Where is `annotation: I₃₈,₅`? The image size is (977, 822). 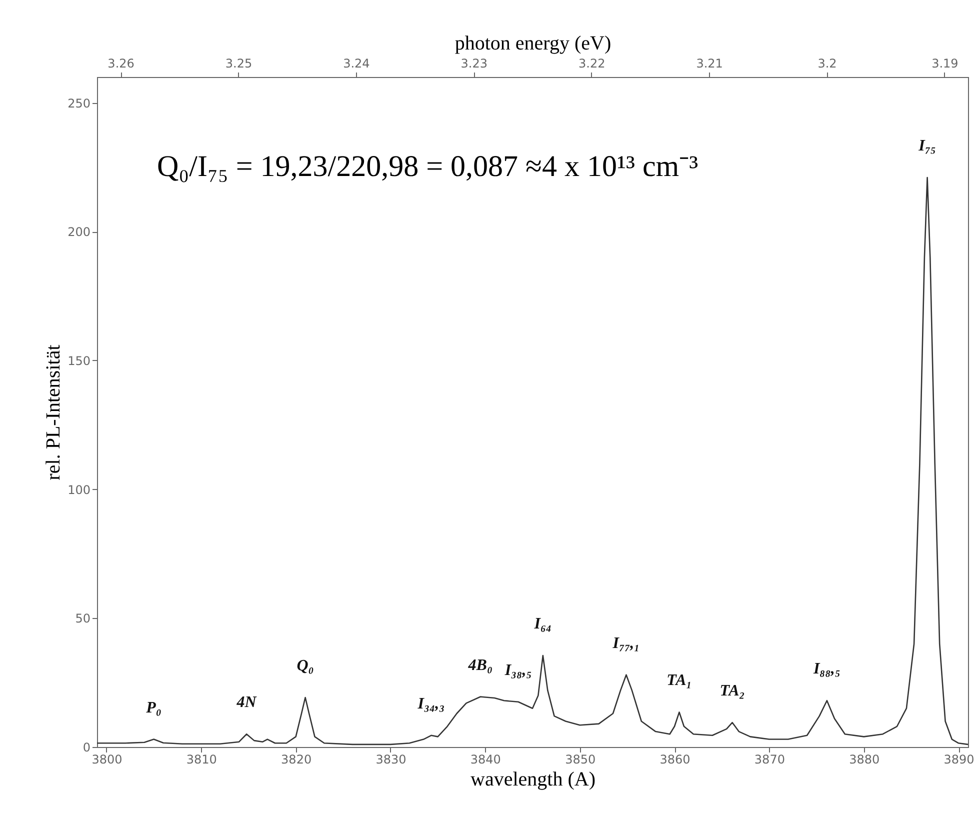 annotation: I₃₈,₅ is located at coordinates (518, 670).